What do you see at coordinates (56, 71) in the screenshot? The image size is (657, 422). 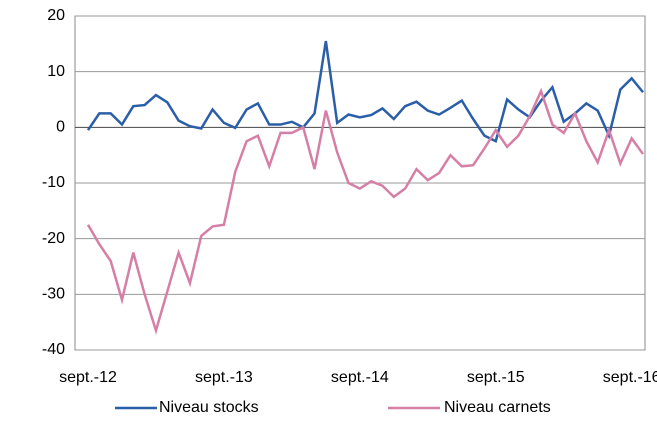 I see `y-tick-label: 10` at bounding box center [56, 71].